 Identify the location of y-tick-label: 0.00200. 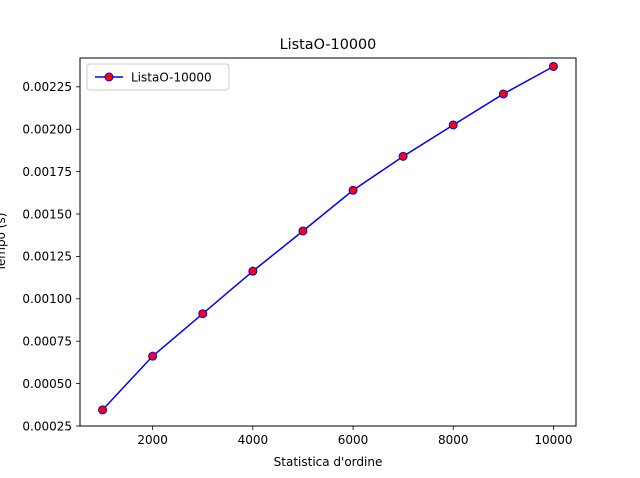
(47, 130).